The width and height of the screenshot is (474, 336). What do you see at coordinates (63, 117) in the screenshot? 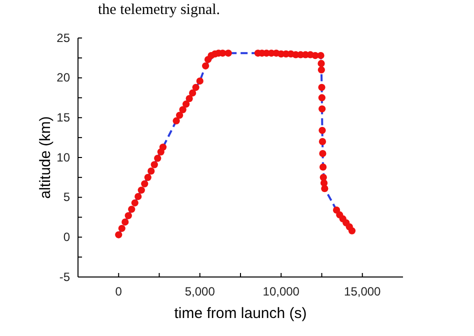
I see `y-tick-label: 15` at bounding box center [63, 117].